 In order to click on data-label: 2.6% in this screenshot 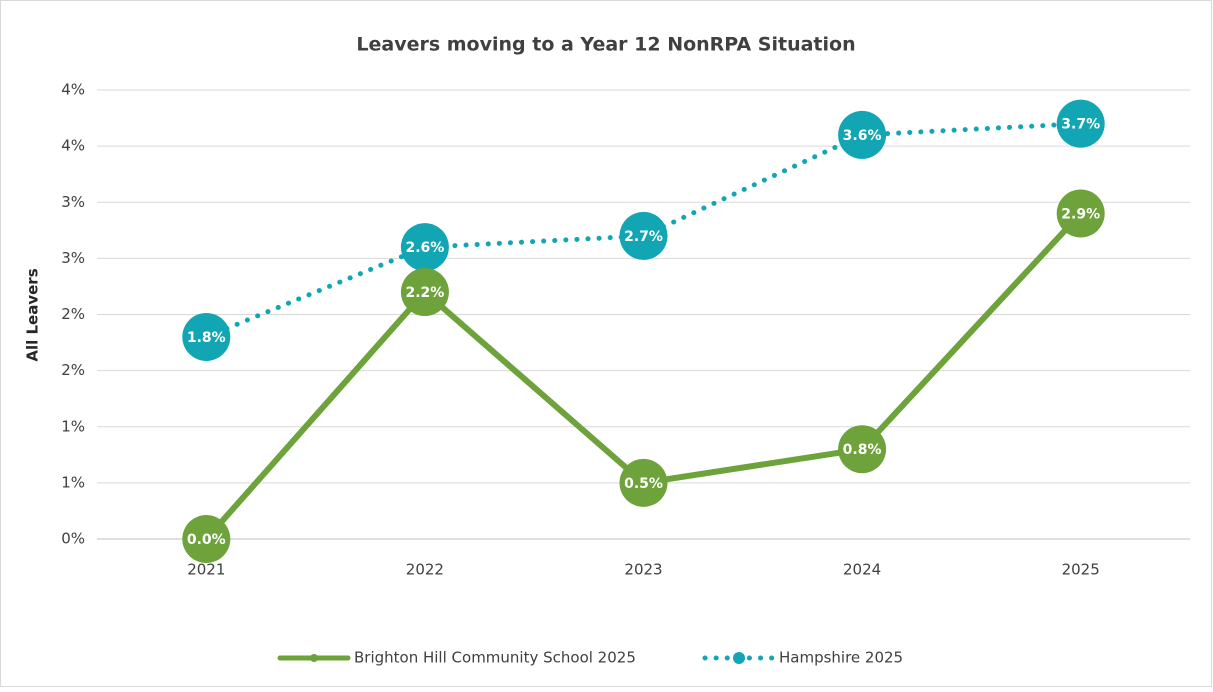, I will do `click(424, 248)`.